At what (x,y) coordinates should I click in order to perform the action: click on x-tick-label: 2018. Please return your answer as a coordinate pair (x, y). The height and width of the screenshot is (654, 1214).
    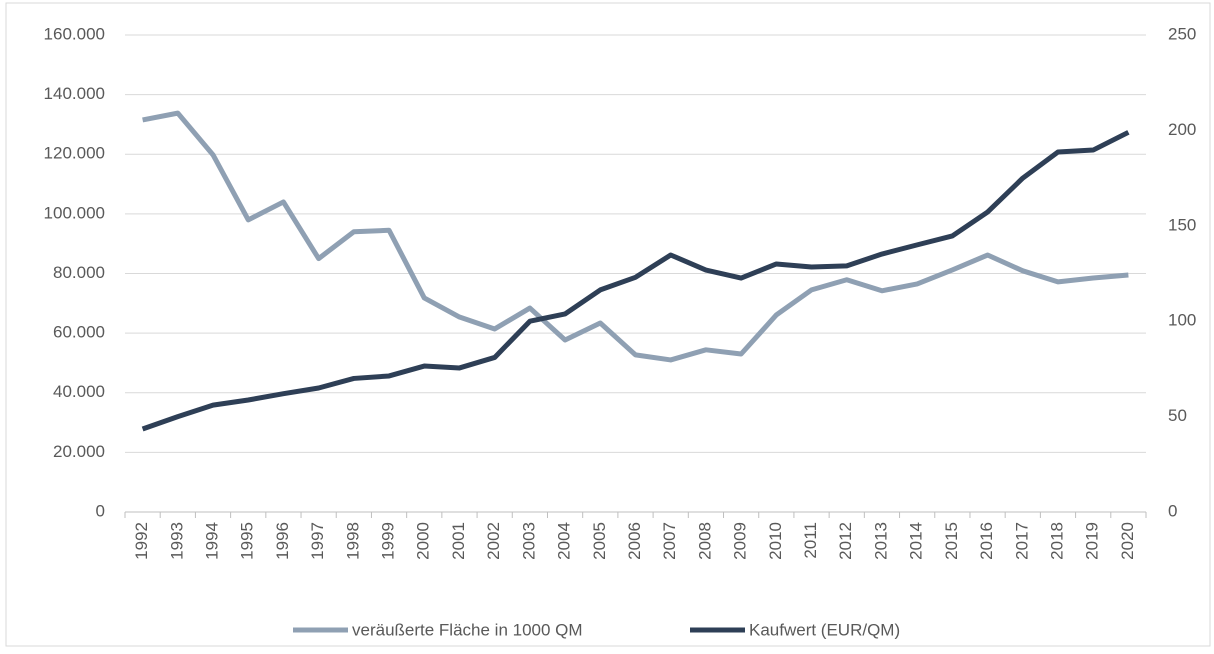
    Looking at the image, I should click on (1056, 541).